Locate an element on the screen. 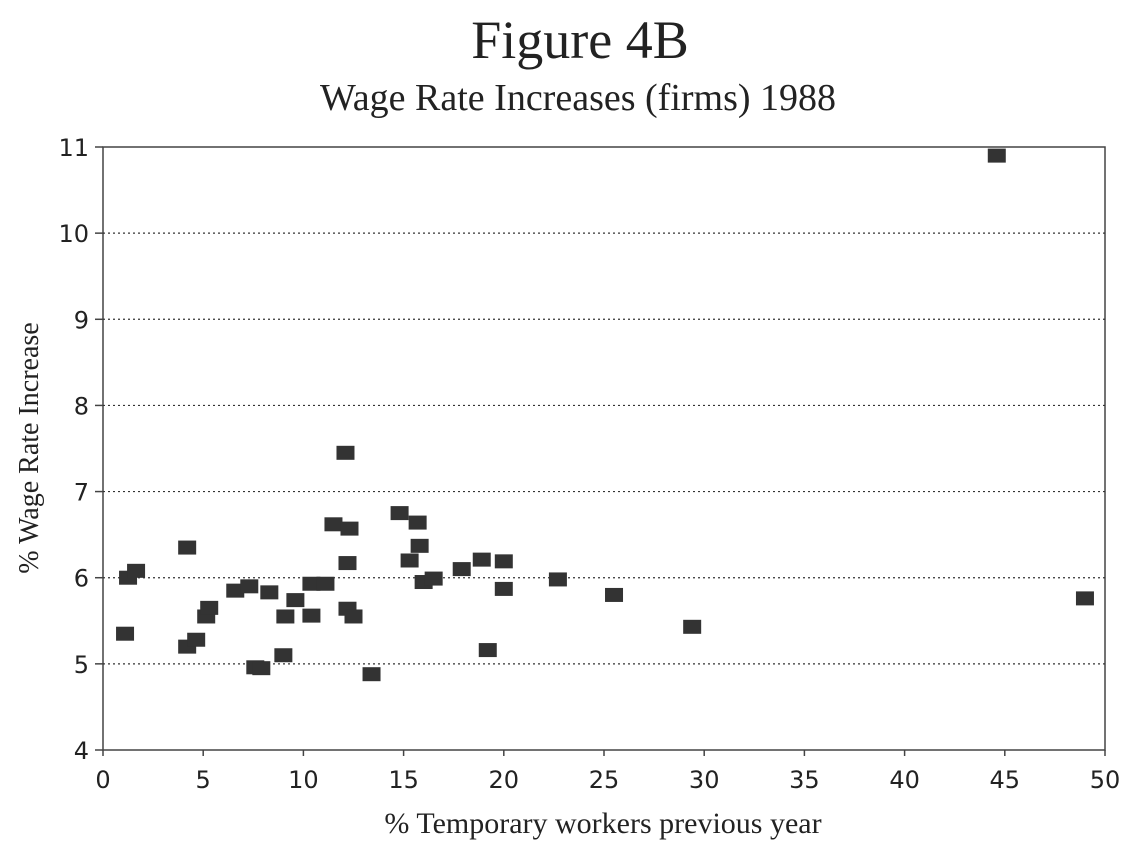  x-tick-label: 0 is located at coordinates (102, 780).